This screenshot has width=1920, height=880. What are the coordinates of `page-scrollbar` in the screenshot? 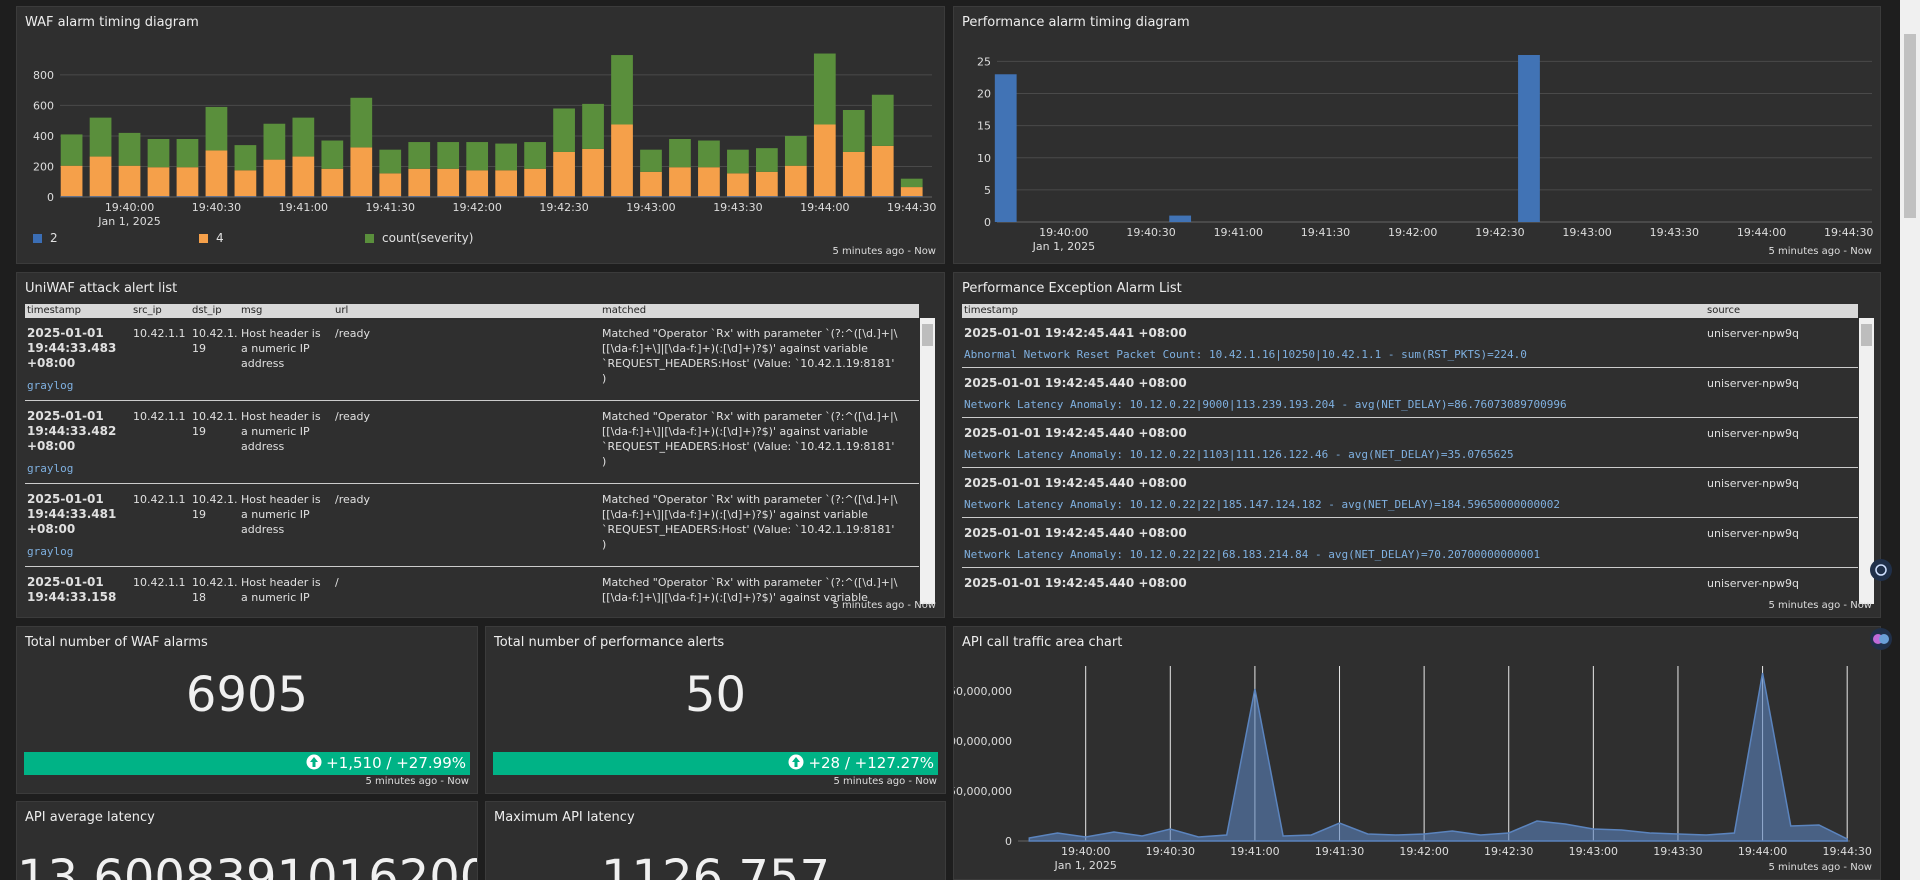 It's located at (1910, 440).